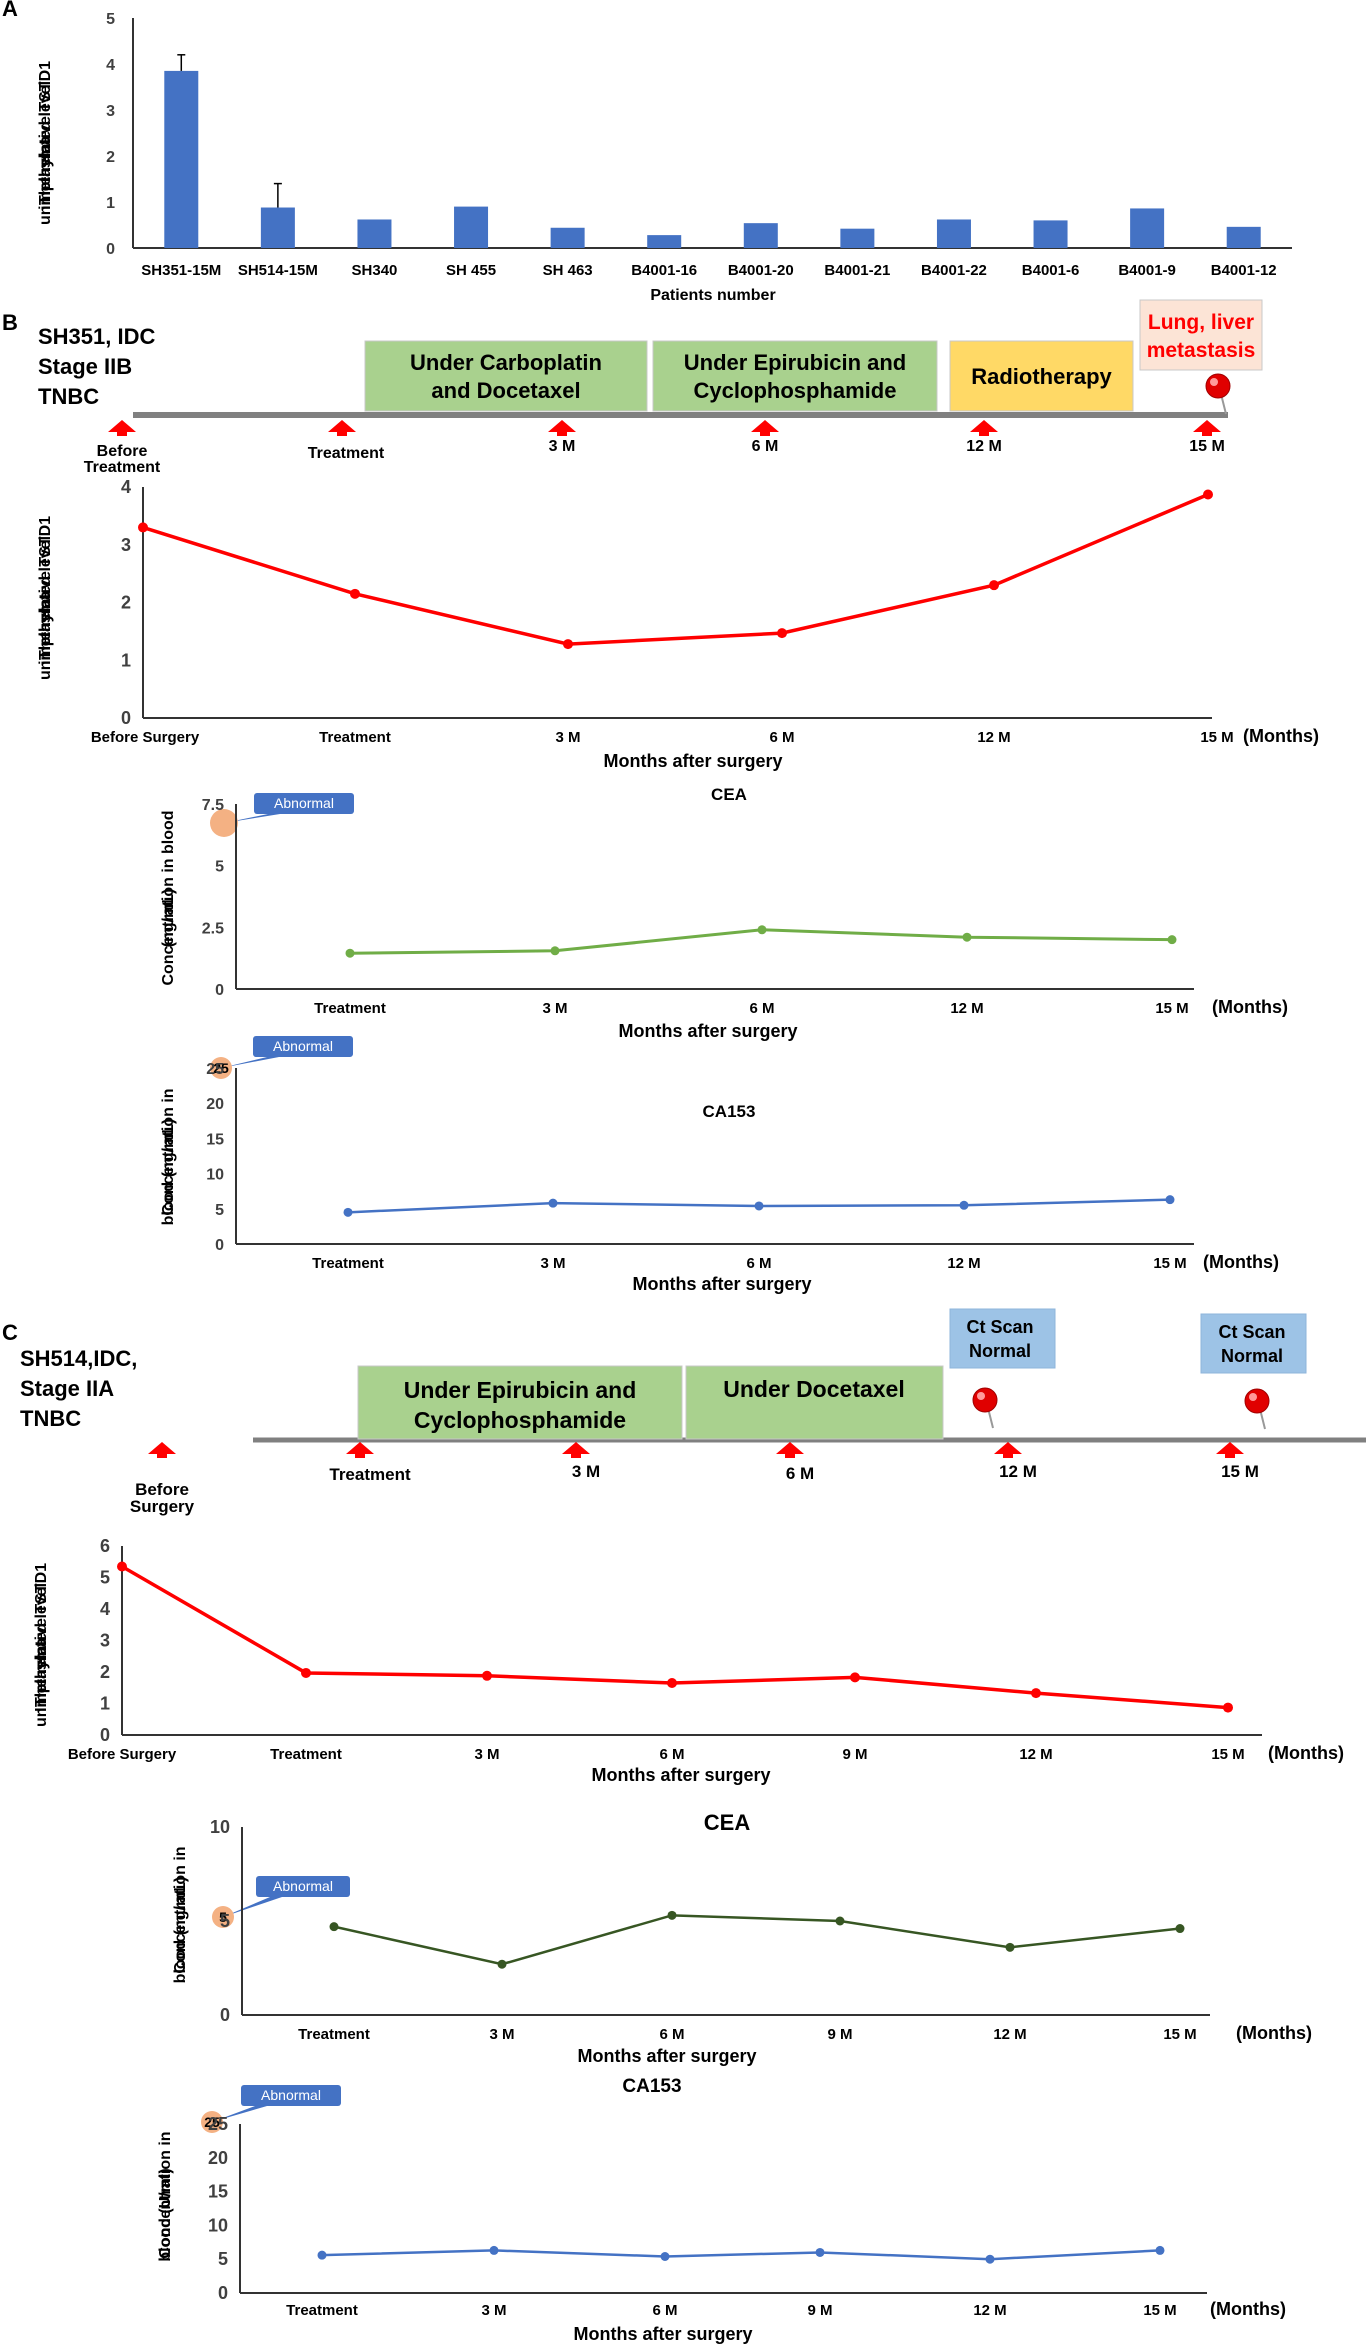 Image resolution: width=1369 pixels, height=2346 pixels. What do you see at coordinates (105, 1672) in the screenshot?
I see `tstd1-chart-c-y-tick: 2` at bounding box center [105, 1672].